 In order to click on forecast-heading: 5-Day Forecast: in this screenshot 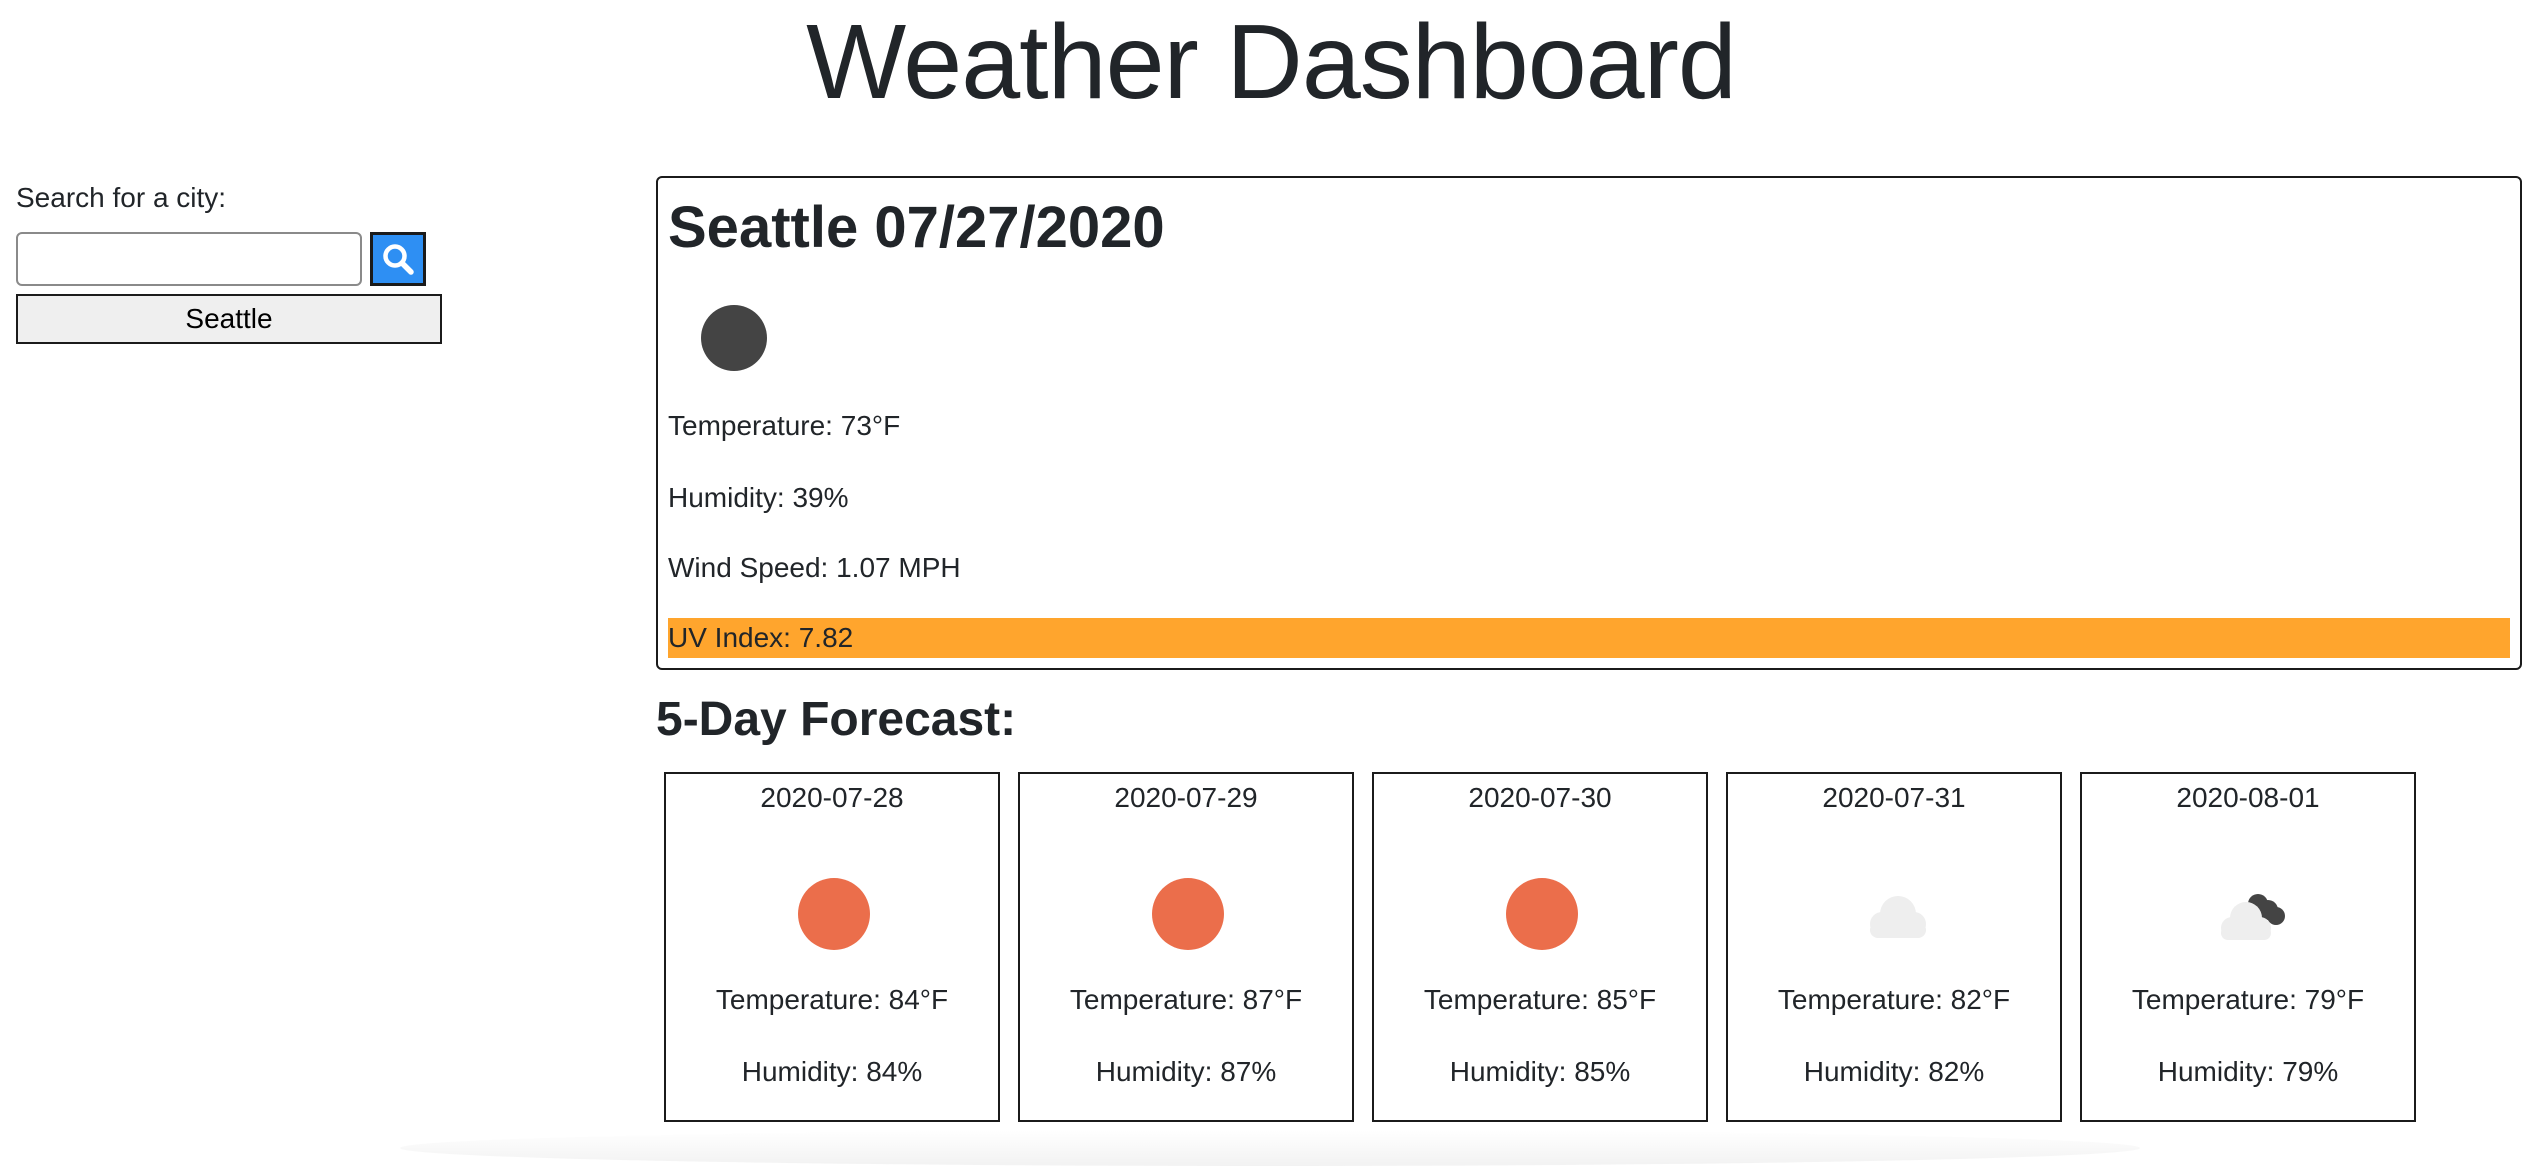, I will do `click(836, 719)`.